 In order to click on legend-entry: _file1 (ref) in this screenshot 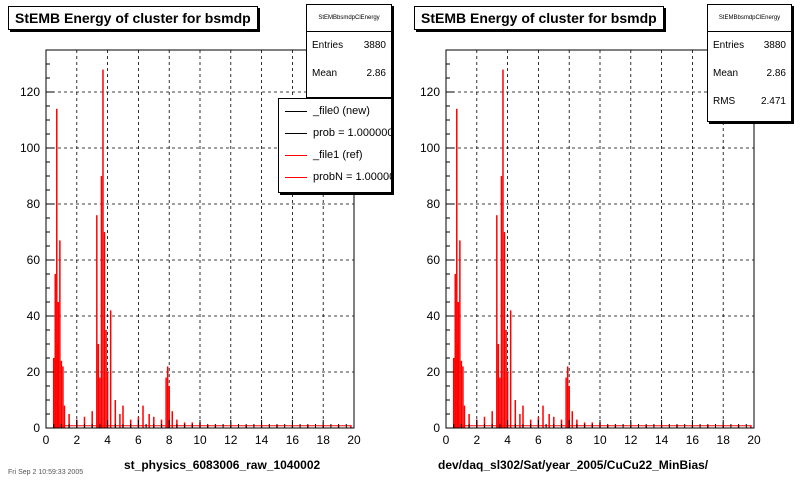, I will do `click(335, 155)`.